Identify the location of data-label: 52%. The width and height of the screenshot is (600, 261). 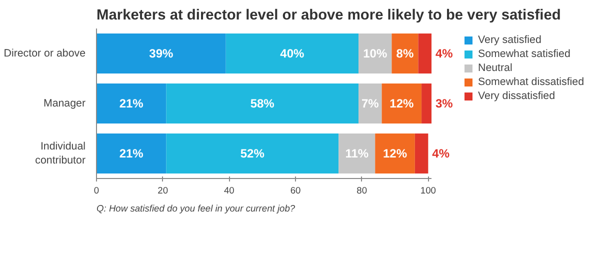
(252, 153).